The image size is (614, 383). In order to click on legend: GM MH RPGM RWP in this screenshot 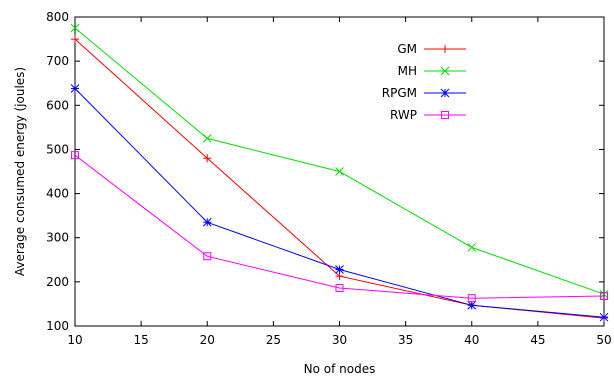, I will do `click(424, 82)`.